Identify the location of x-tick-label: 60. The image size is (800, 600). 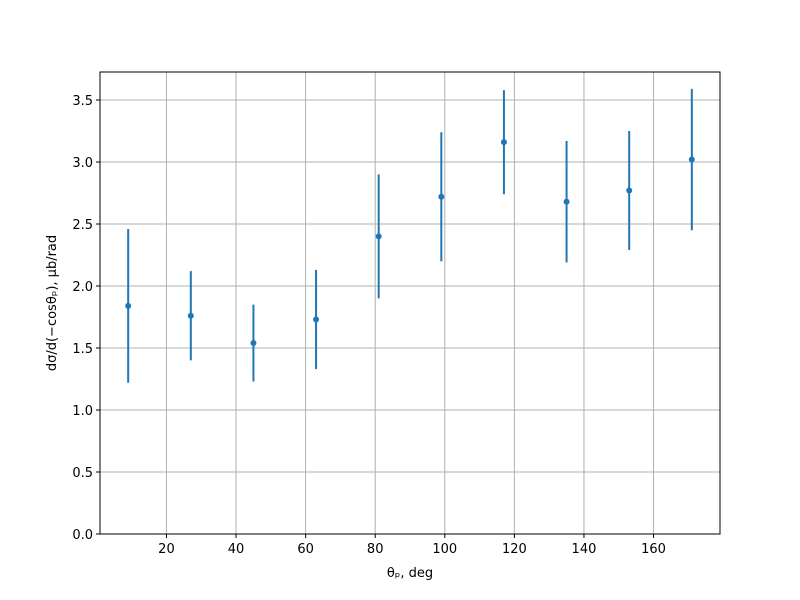
(305, 549).